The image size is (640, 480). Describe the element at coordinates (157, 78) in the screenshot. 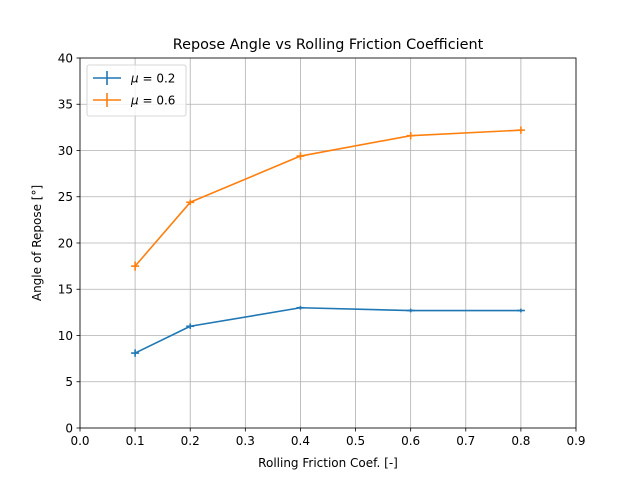

I see `legend-label-value: = 0.2` at that location.